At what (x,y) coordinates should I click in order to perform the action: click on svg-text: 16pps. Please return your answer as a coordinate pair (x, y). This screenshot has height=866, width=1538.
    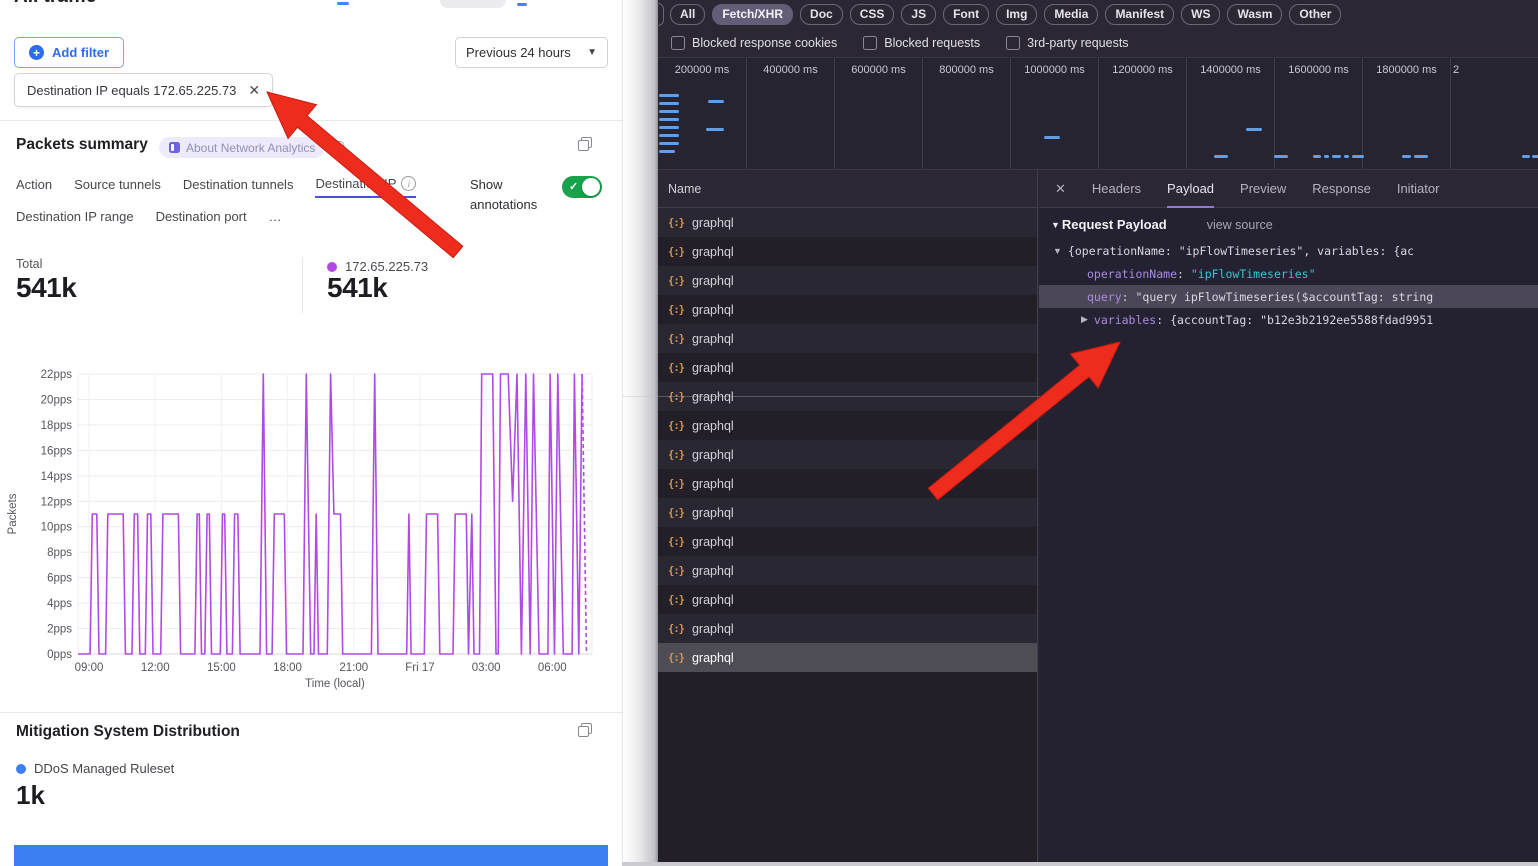
    Looking at the image, I should click on (57, 451).